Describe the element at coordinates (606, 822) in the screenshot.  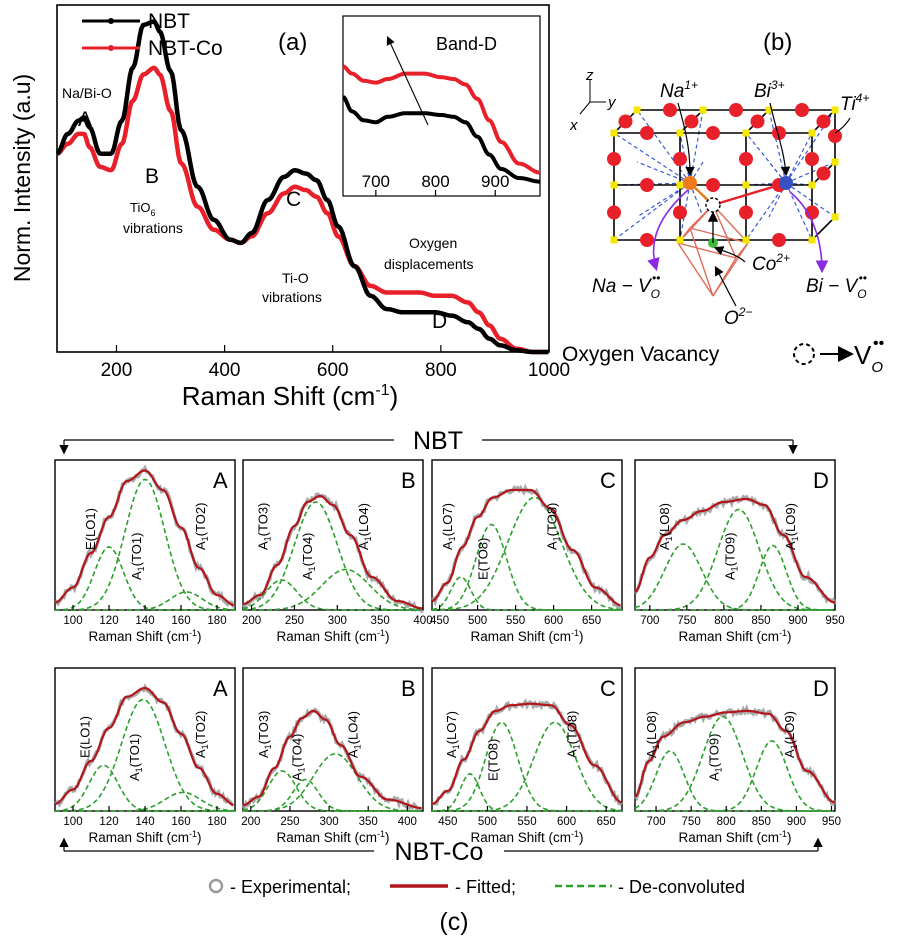
I see `x-tick-label: 650` at that location.